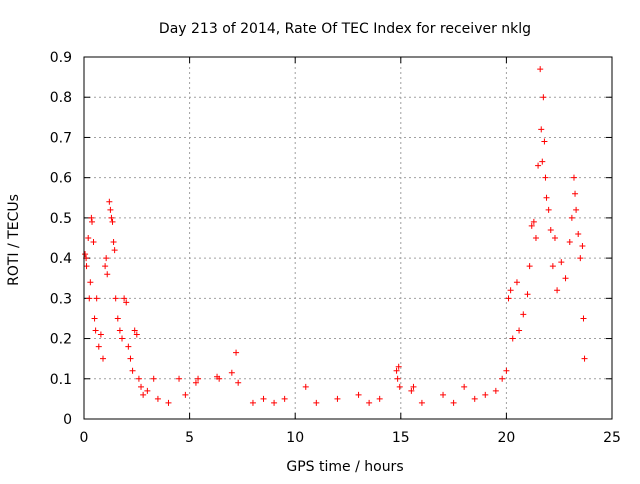 The height and width of the screenshot is (484, 640). I want to click on x-axis-label: GPS time / hours, so click(344, 467).